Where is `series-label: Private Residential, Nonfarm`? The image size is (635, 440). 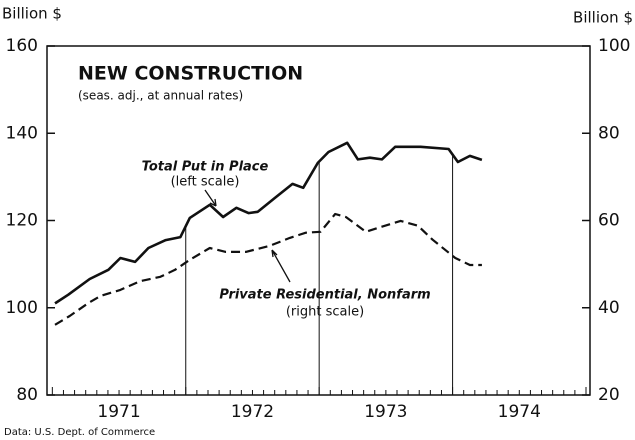
series-label: Private Residential, Nonfarm is located at coordinates (324, 295).